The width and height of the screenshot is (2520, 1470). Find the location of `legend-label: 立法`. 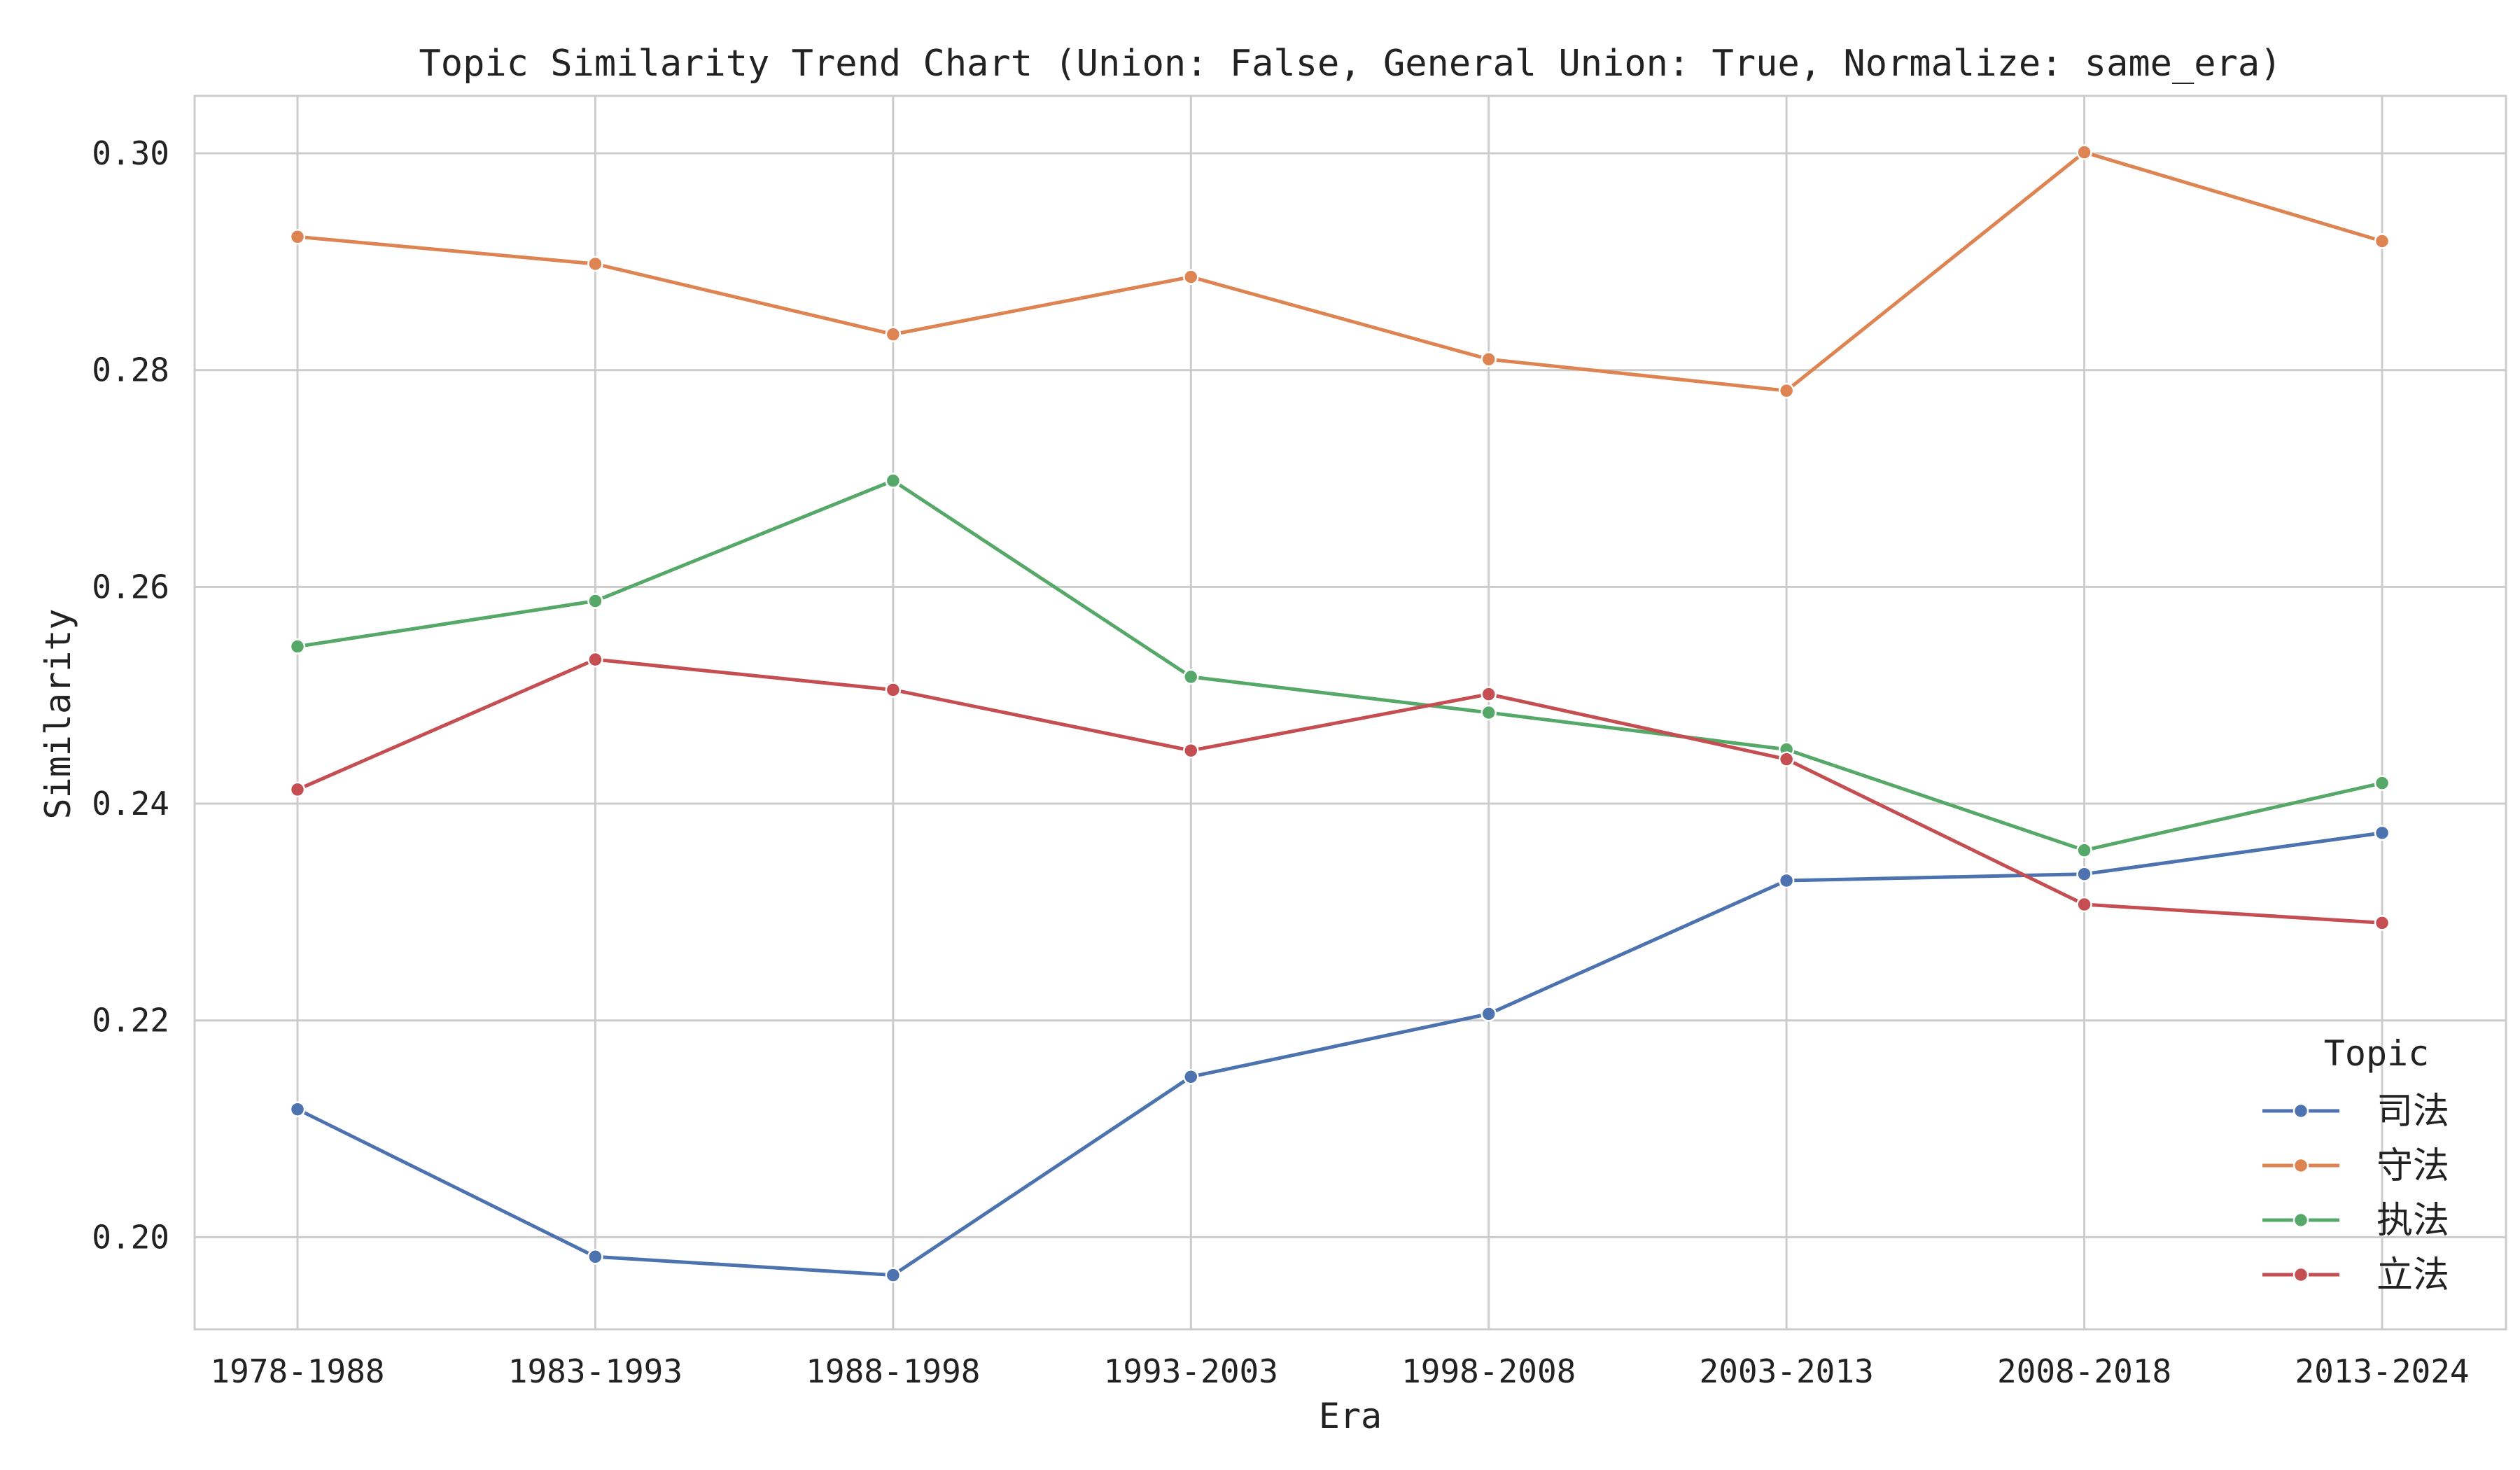

legend-label: 立法 is located at coordinates (2412, 1275).